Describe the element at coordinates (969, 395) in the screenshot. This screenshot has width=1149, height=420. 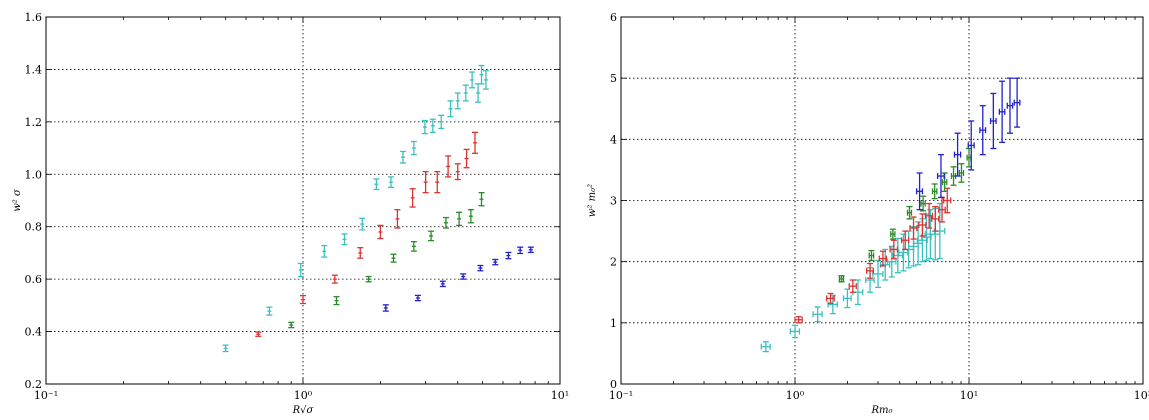
I see `x-tick-label: 10¹` at that location.